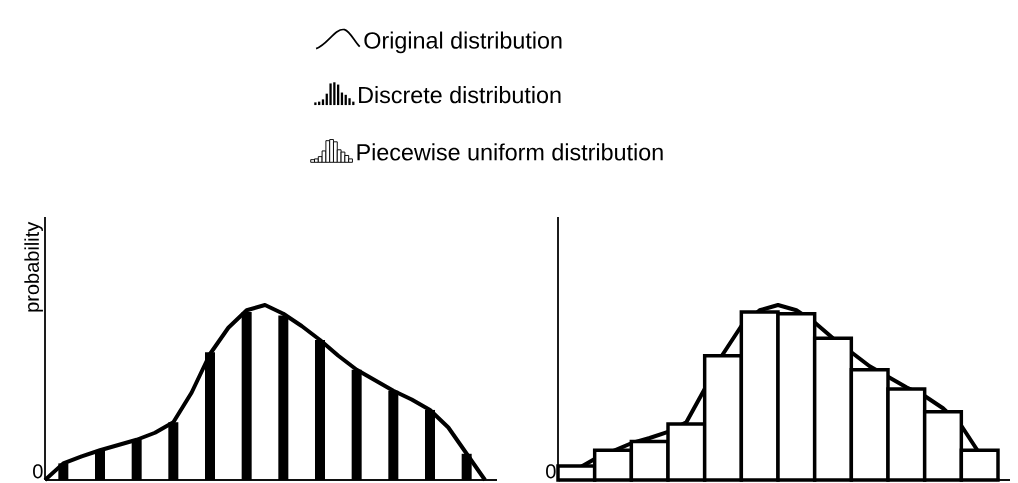  Describe the element at coordinates (510, 152) in the screenshot. I see `legend-label: Piecewise uniform distribution` at that location.